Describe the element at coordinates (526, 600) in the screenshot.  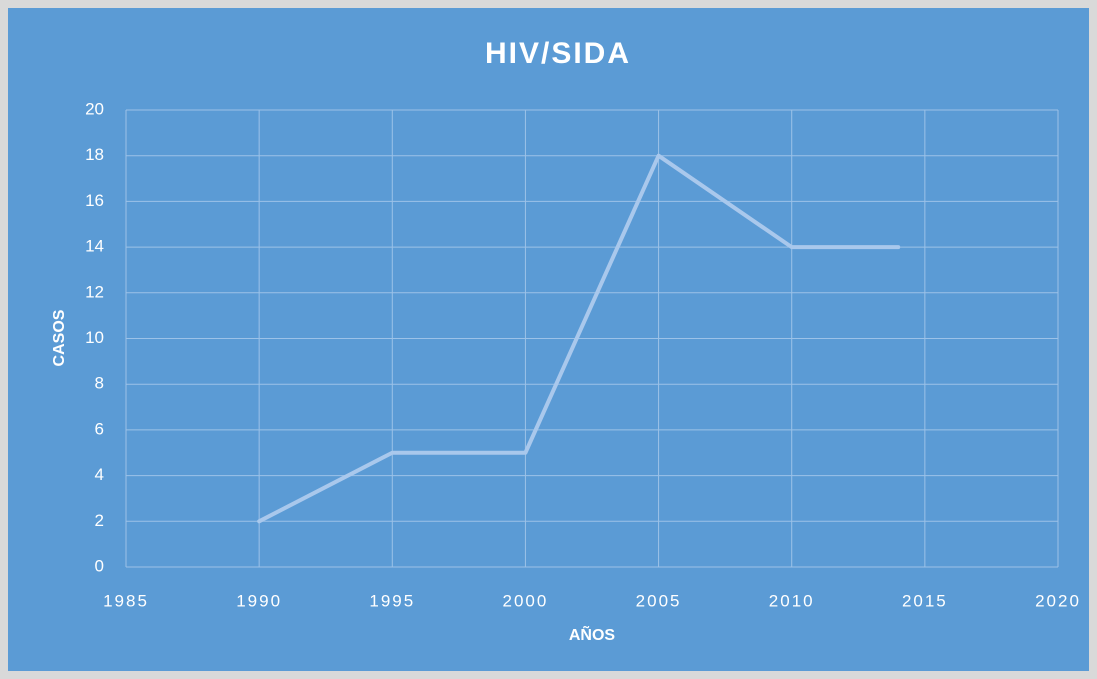
I see `x-tick-label: 2000` at that location.